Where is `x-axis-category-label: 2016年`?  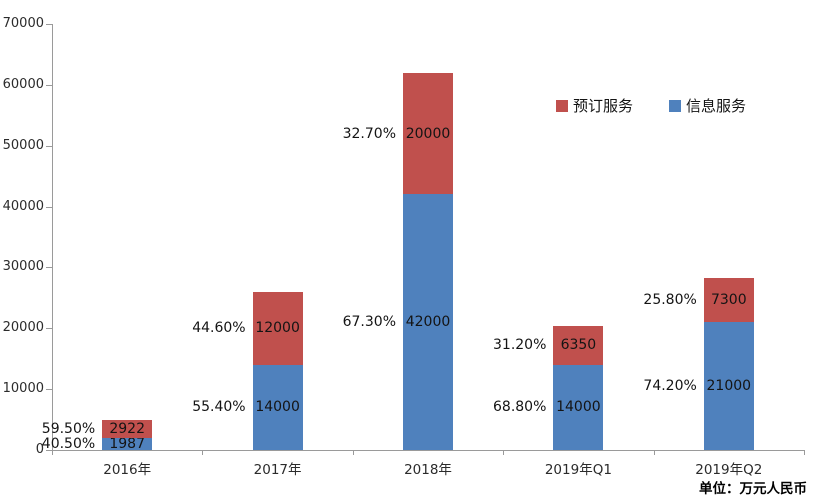 x-axis-category-label: 2016年 is located at coordinates (127, 470).